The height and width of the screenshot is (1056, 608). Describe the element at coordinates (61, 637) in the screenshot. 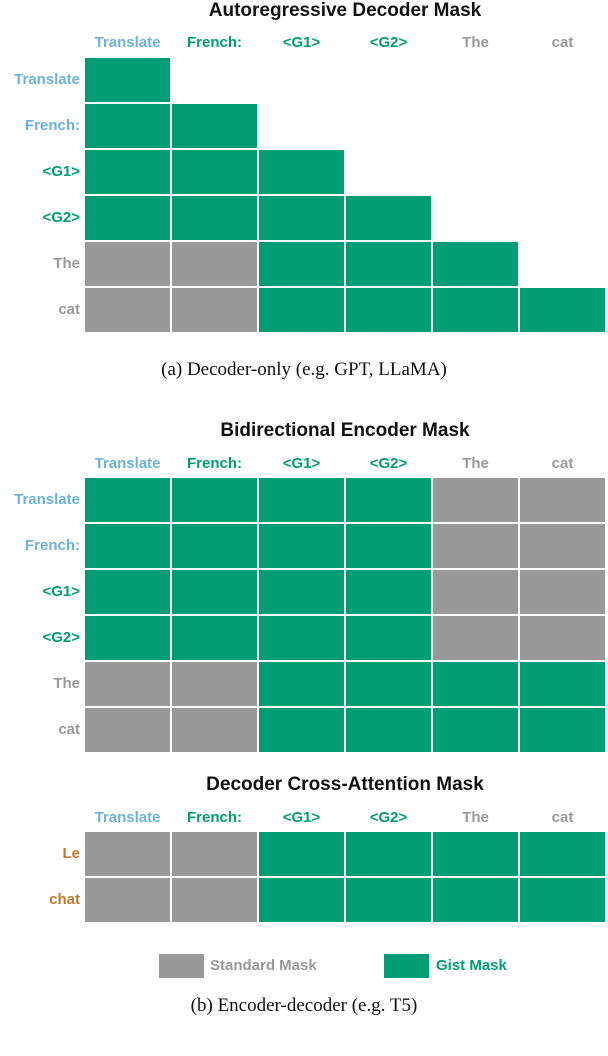

I see `panel2-row-label: <G2>` at that location.